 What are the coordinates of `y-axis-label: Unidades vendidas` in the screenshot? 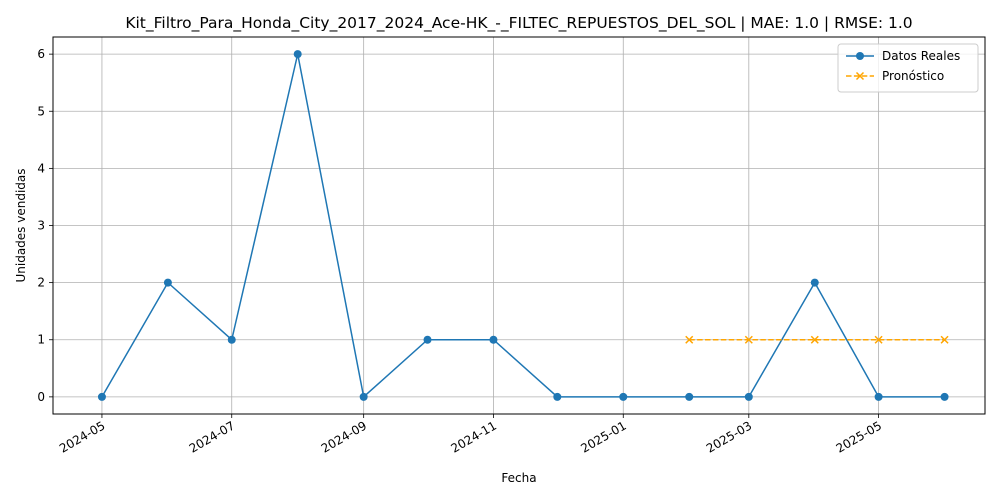 It's located at (21, 225).